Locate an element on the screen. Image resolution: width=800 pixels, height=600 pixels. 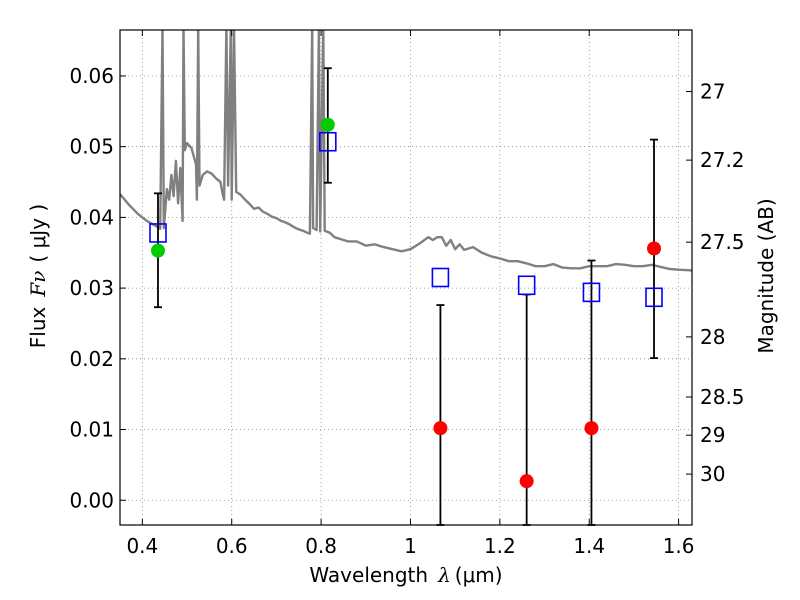
right-tick-label: 27.2 is located at coordinates (722, 160).